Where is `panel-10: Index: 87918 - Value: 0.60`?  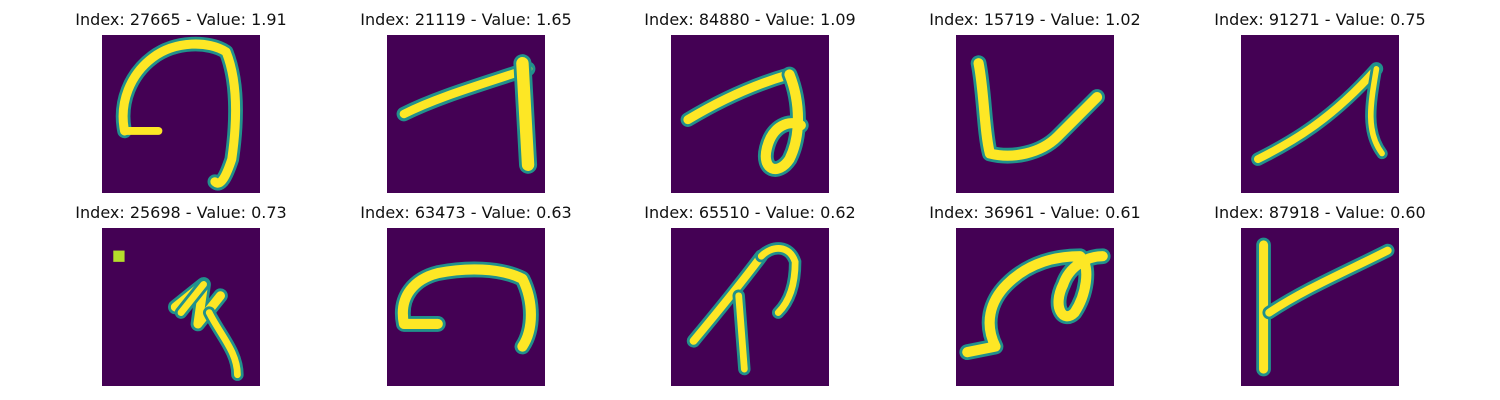 panel-10: Index: 87918 - Value: 0.60 is located at coordinates (1320, 289).